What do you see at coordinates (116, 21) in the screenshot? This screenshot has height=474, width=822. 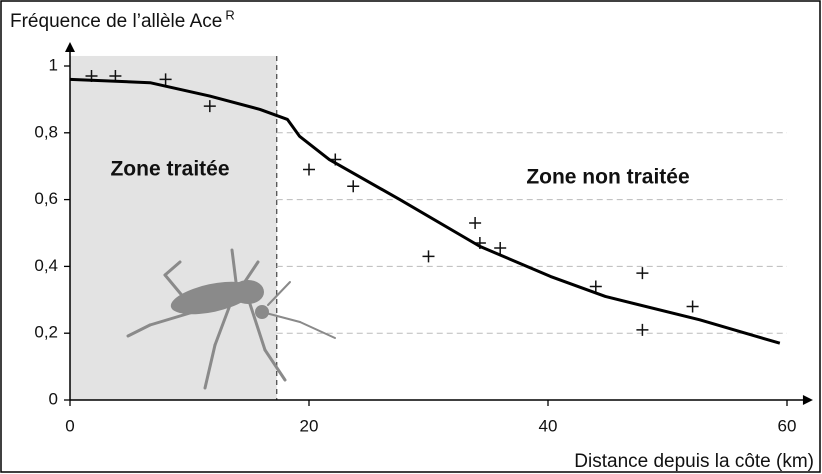 I see `y-axis-label: Fréquence de l’allèle Ace` at bounding box center [116, 21].